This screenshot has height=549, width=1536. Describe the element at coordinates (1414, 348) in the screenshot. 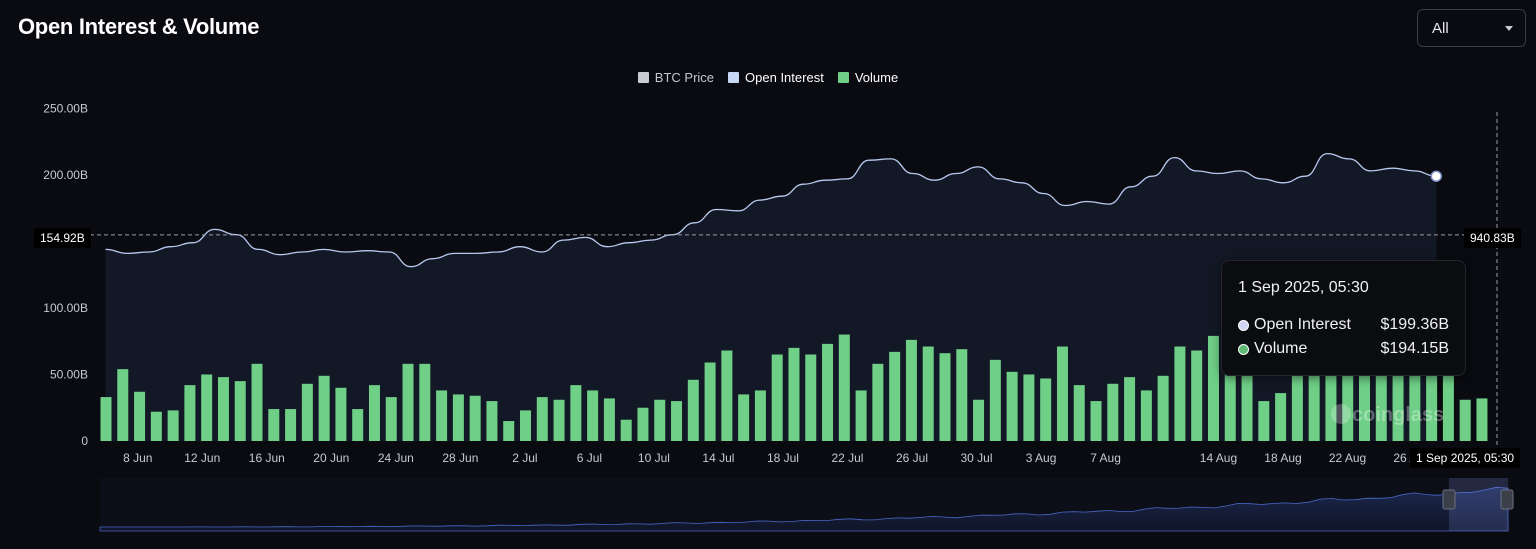

I see `tooltip-value-volume: $194.15B` at that location.